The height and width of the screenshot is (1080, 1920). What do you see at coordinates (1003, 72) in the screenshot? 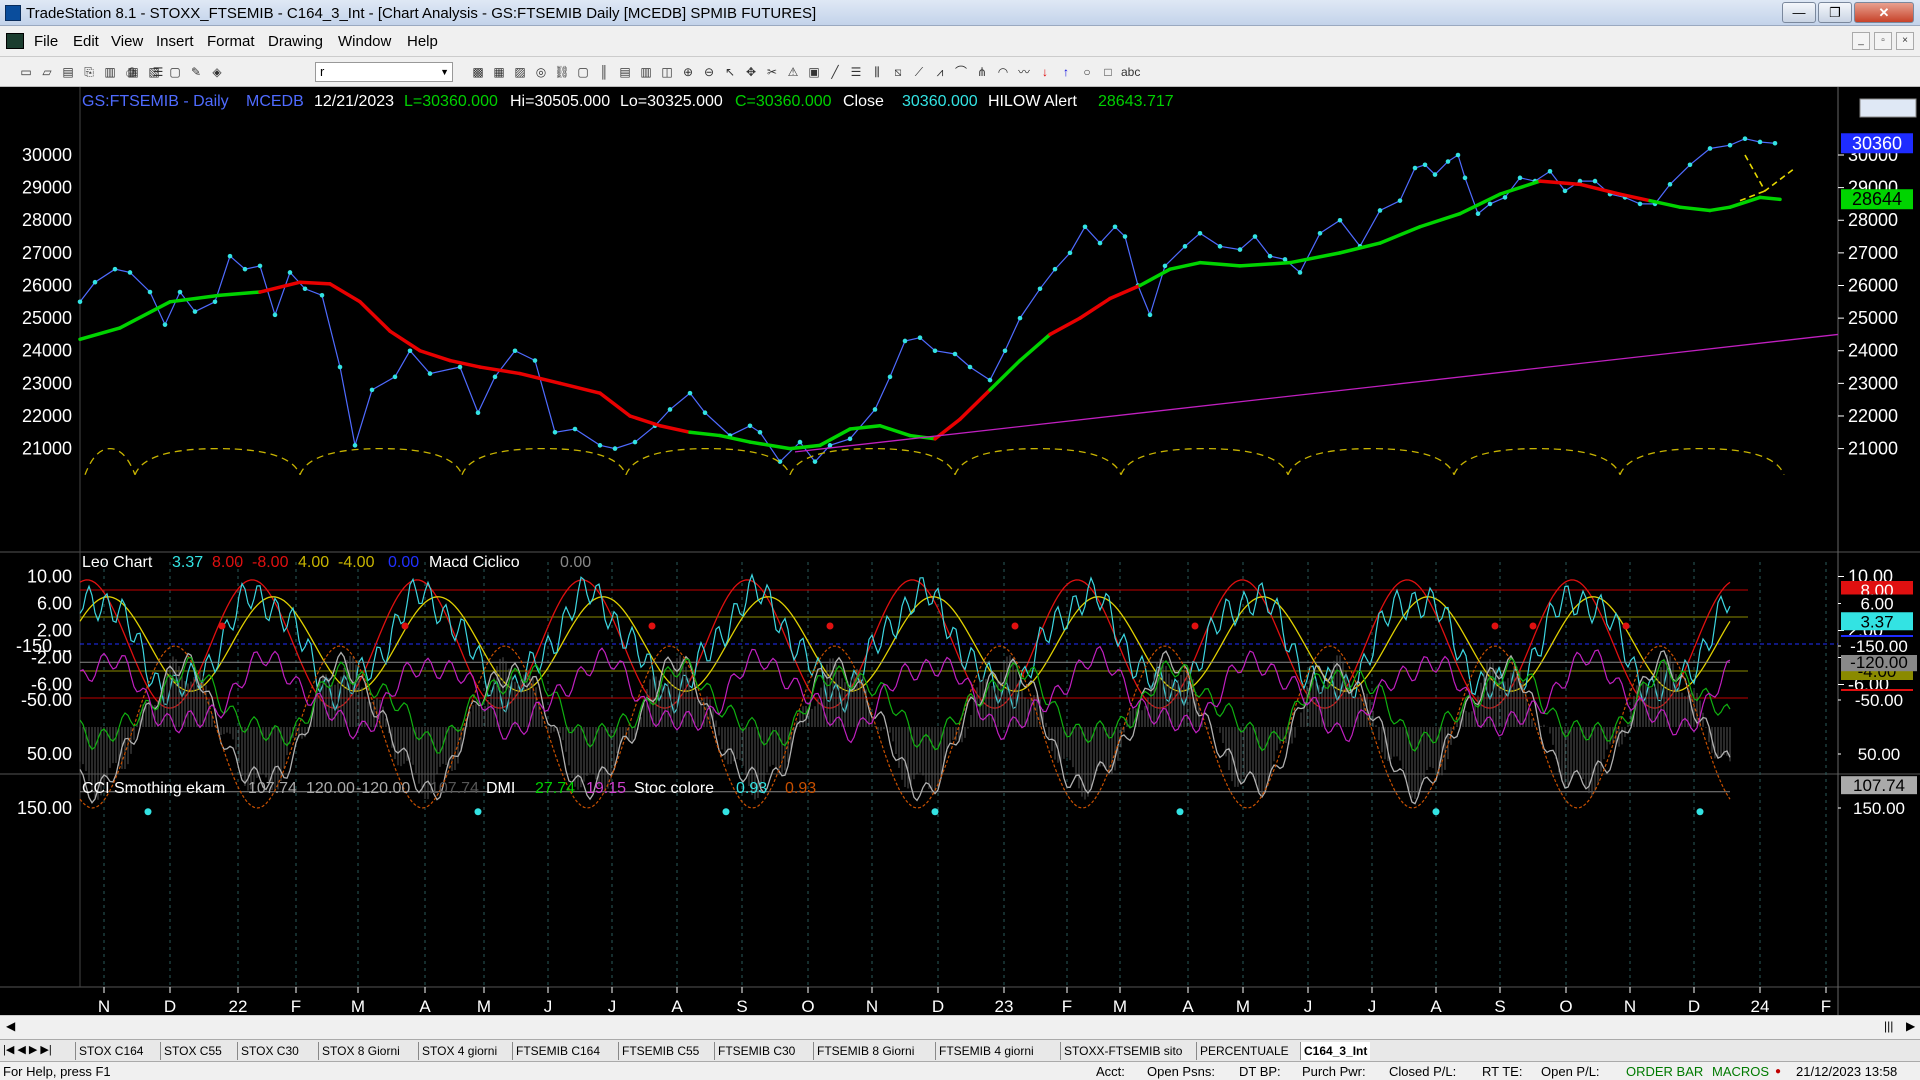
I see `cycle-icon: ◠` at bounding box center [1003, 72].